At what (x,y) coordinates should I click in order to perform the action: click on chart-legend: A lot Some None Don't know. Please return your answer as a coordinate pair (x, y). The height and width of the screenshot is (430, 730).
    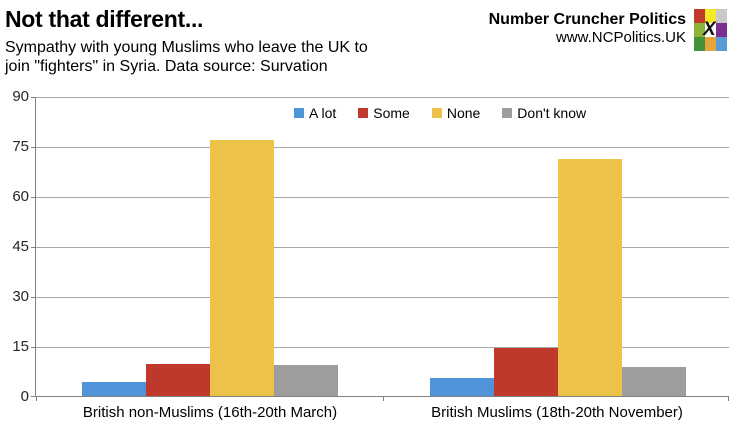
    Looking at the image, I should click on (440, 113).